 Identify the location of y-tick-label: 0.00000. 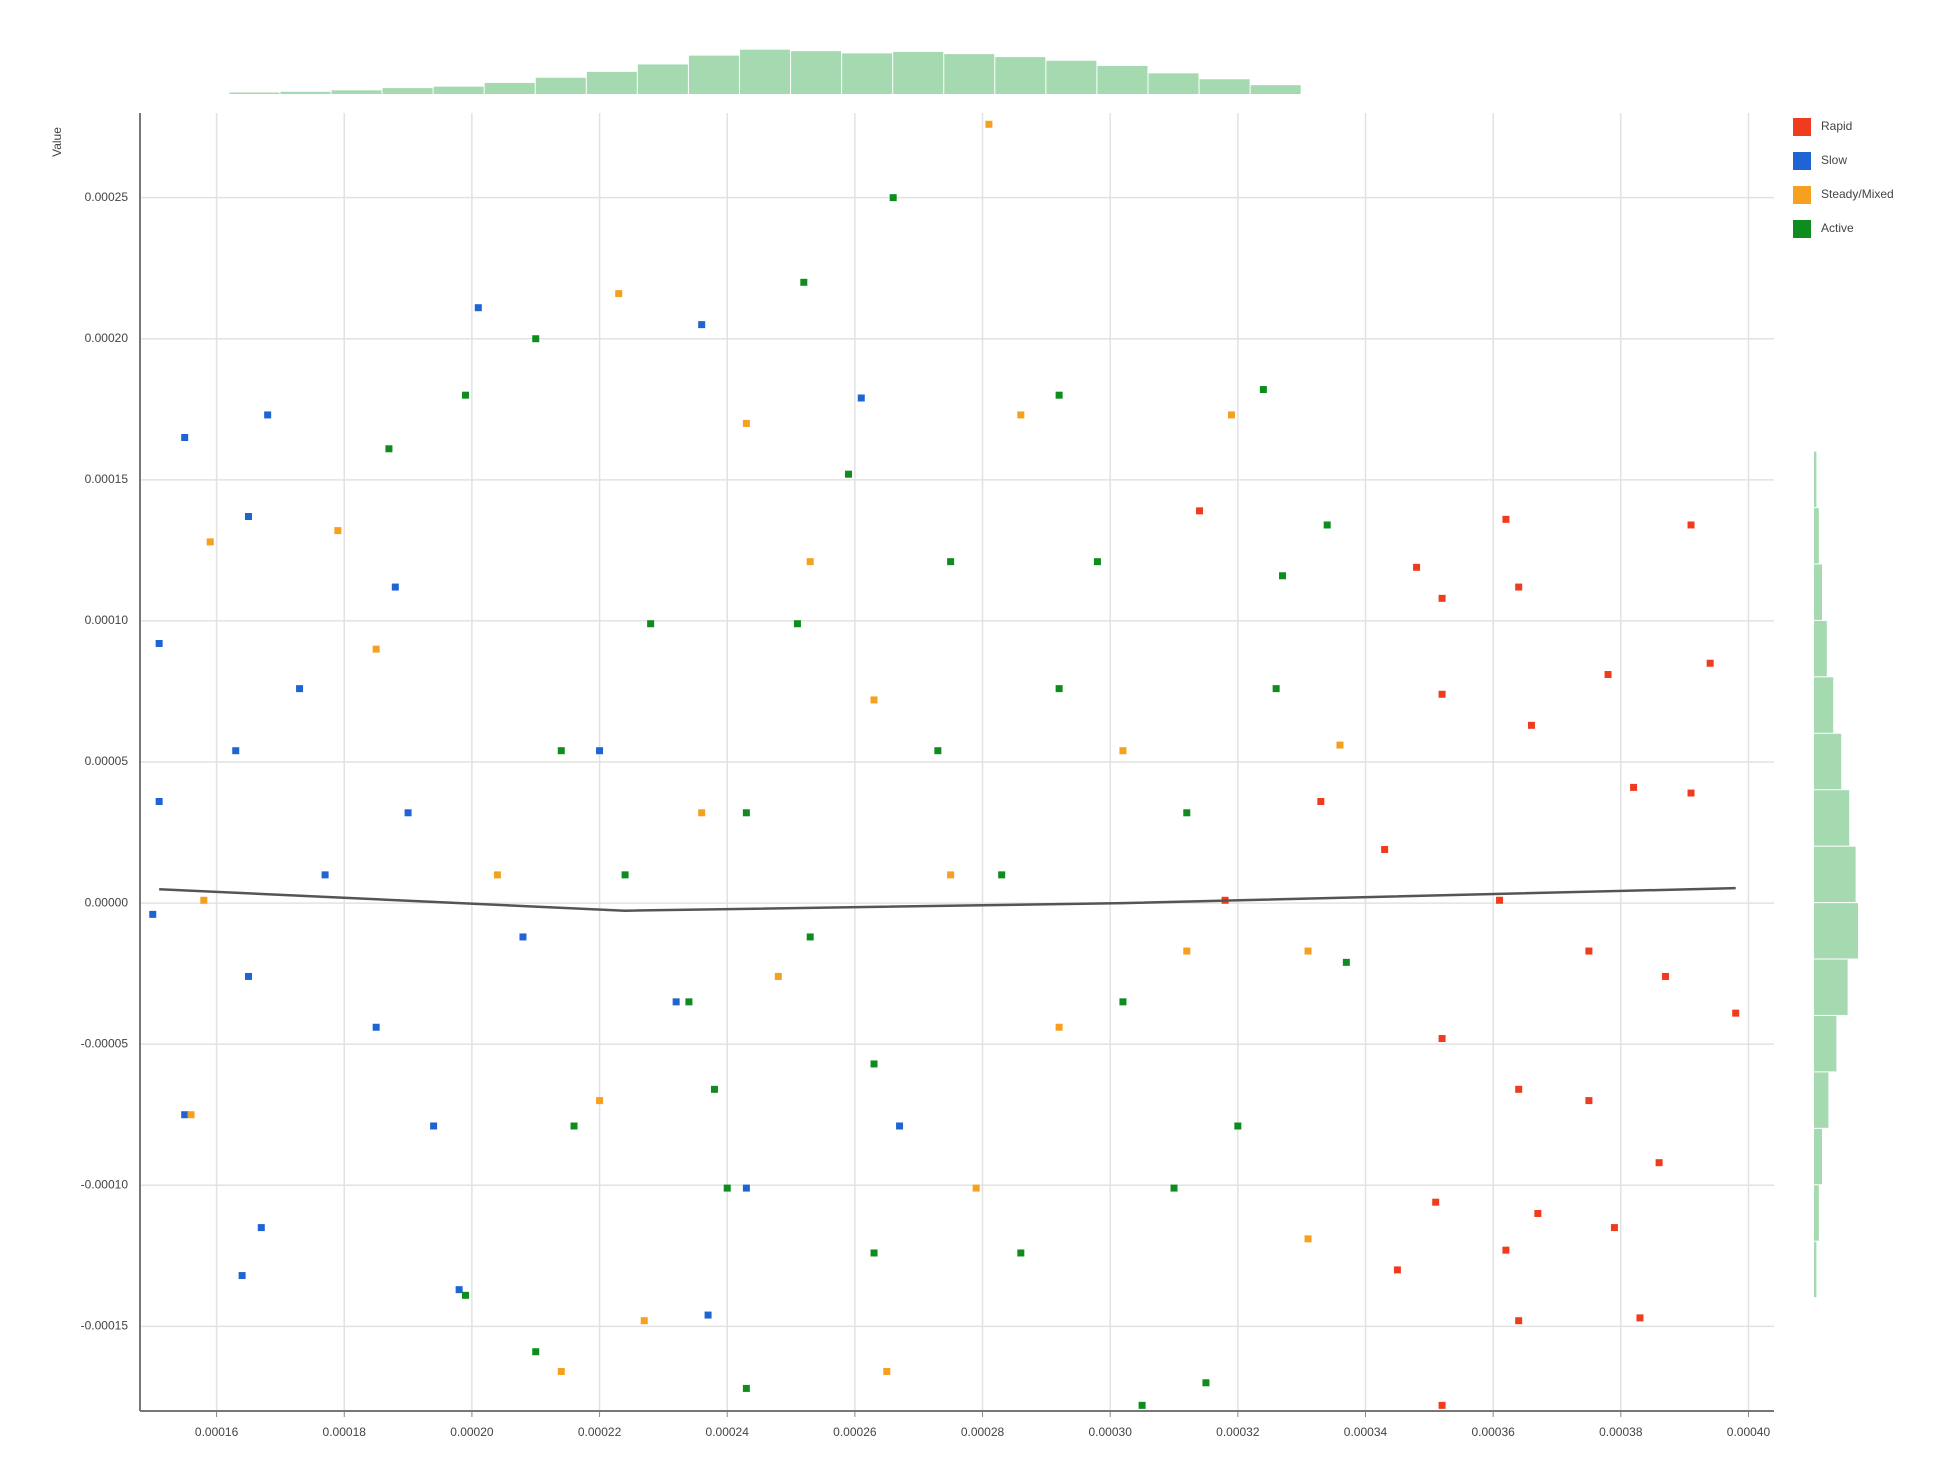
(107, 902).